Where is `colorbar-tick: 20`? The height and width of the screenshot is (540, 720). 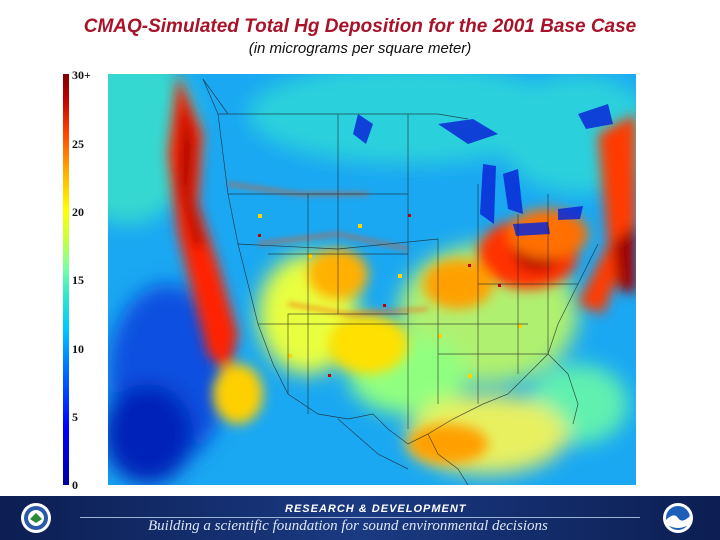
colorbar-tick: 20 is located at coordinates (78, 212).